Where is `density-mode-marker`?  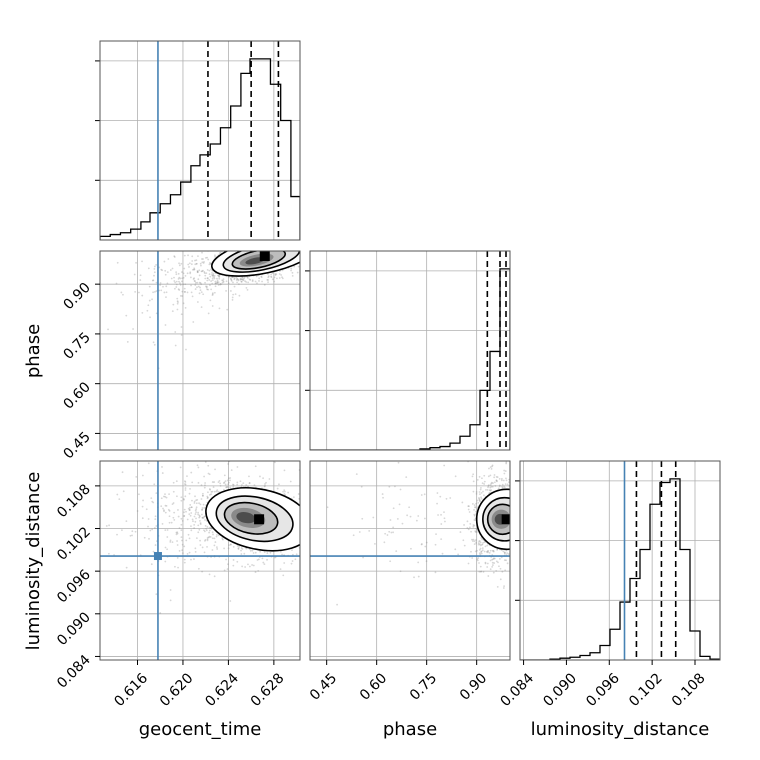 density-mode-marker is located at coordinates (264, 256).